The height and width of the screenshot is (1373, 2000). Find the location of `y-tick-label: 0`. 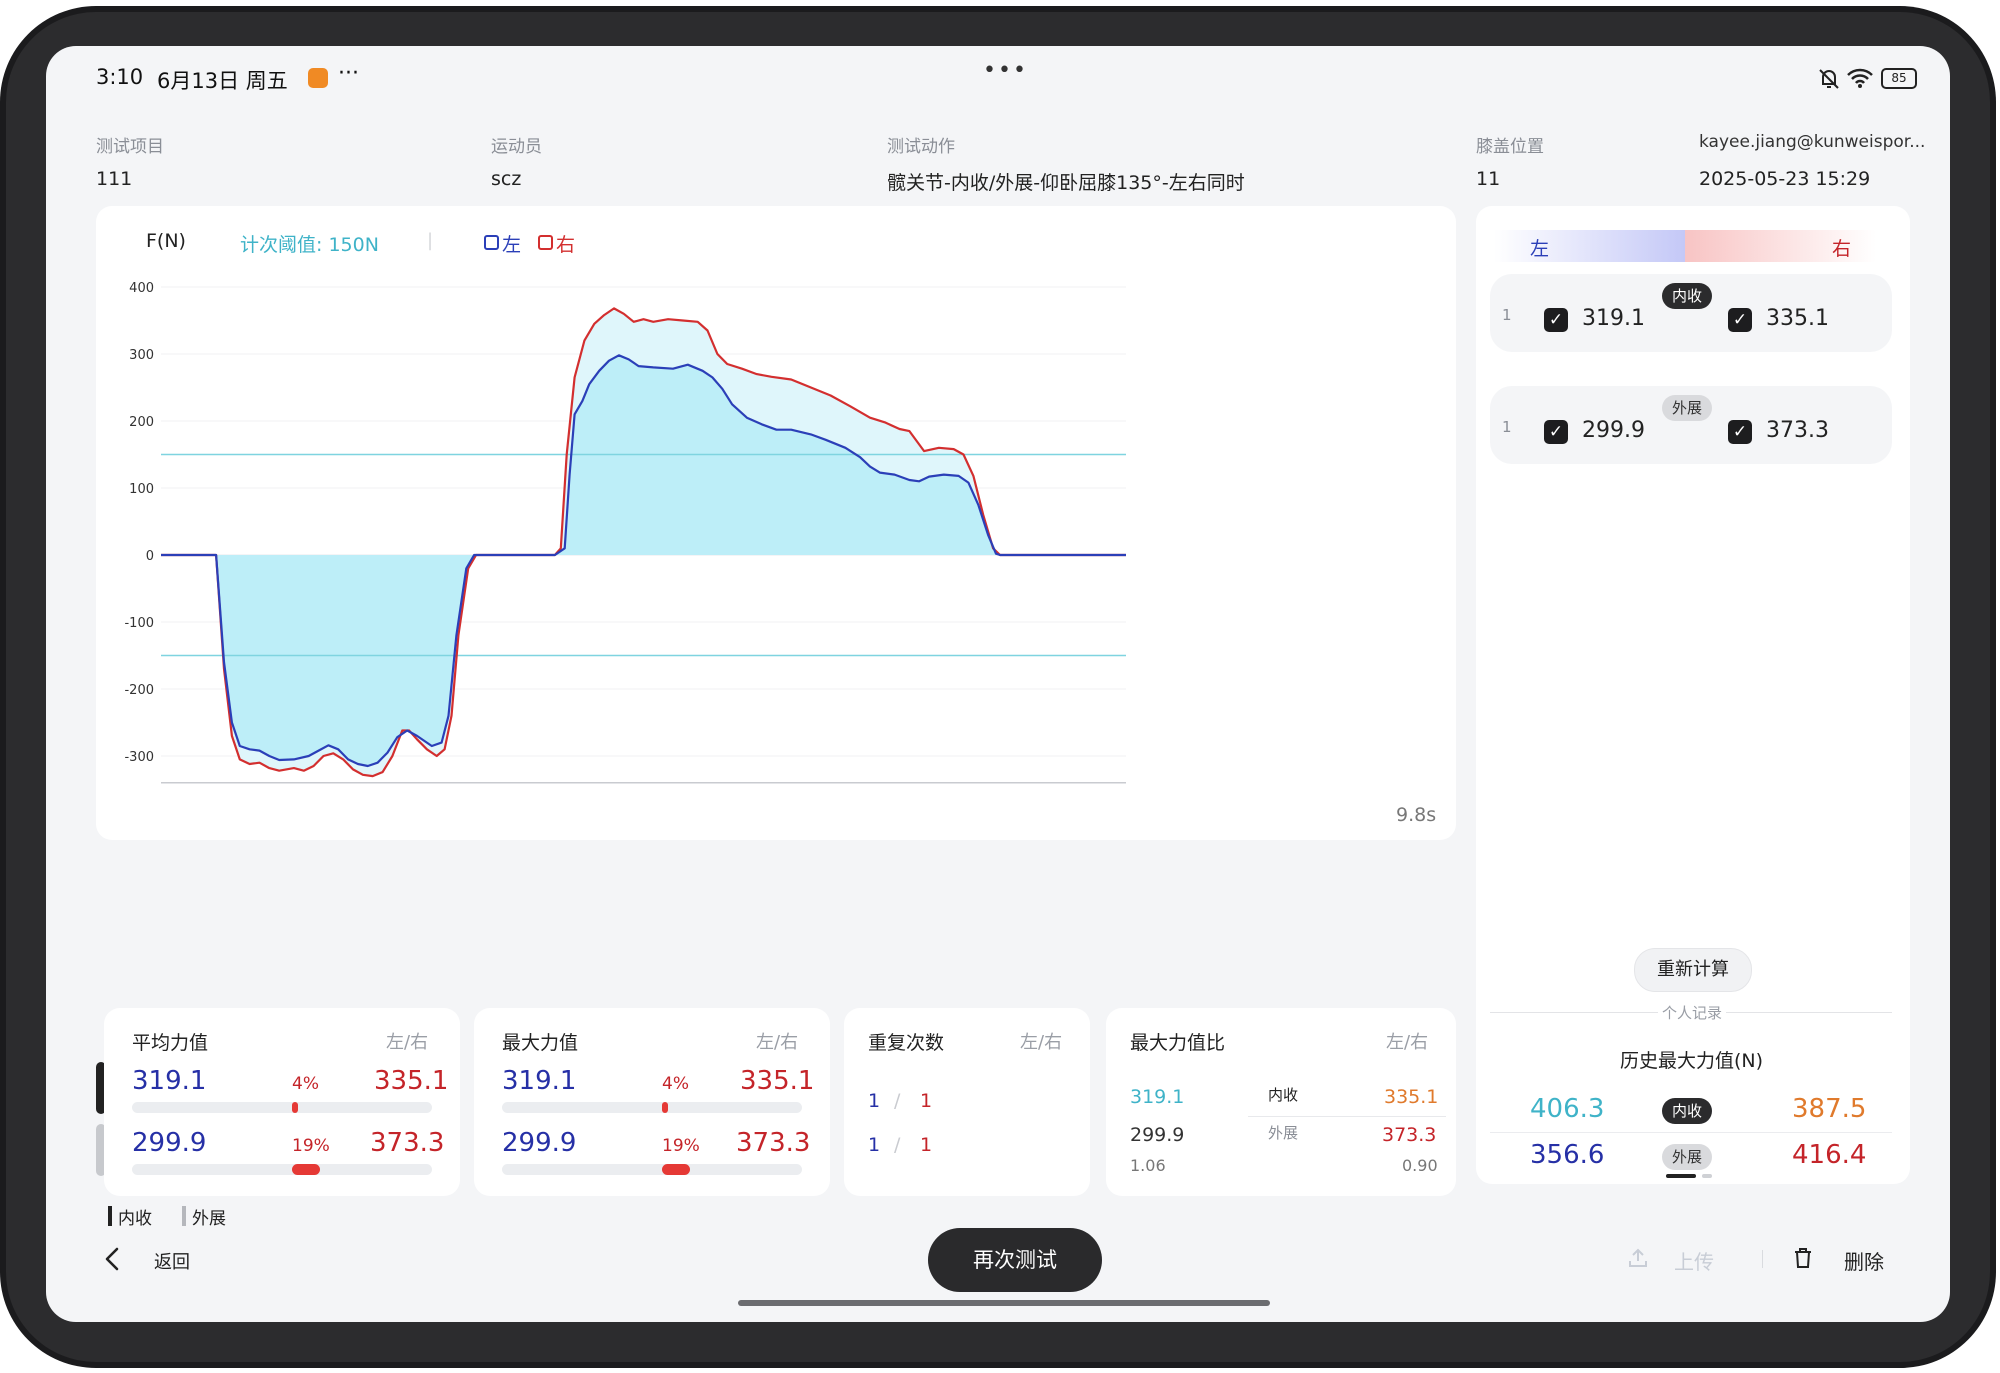

y-tick-label: 0 is located at coordinates (150, 556).